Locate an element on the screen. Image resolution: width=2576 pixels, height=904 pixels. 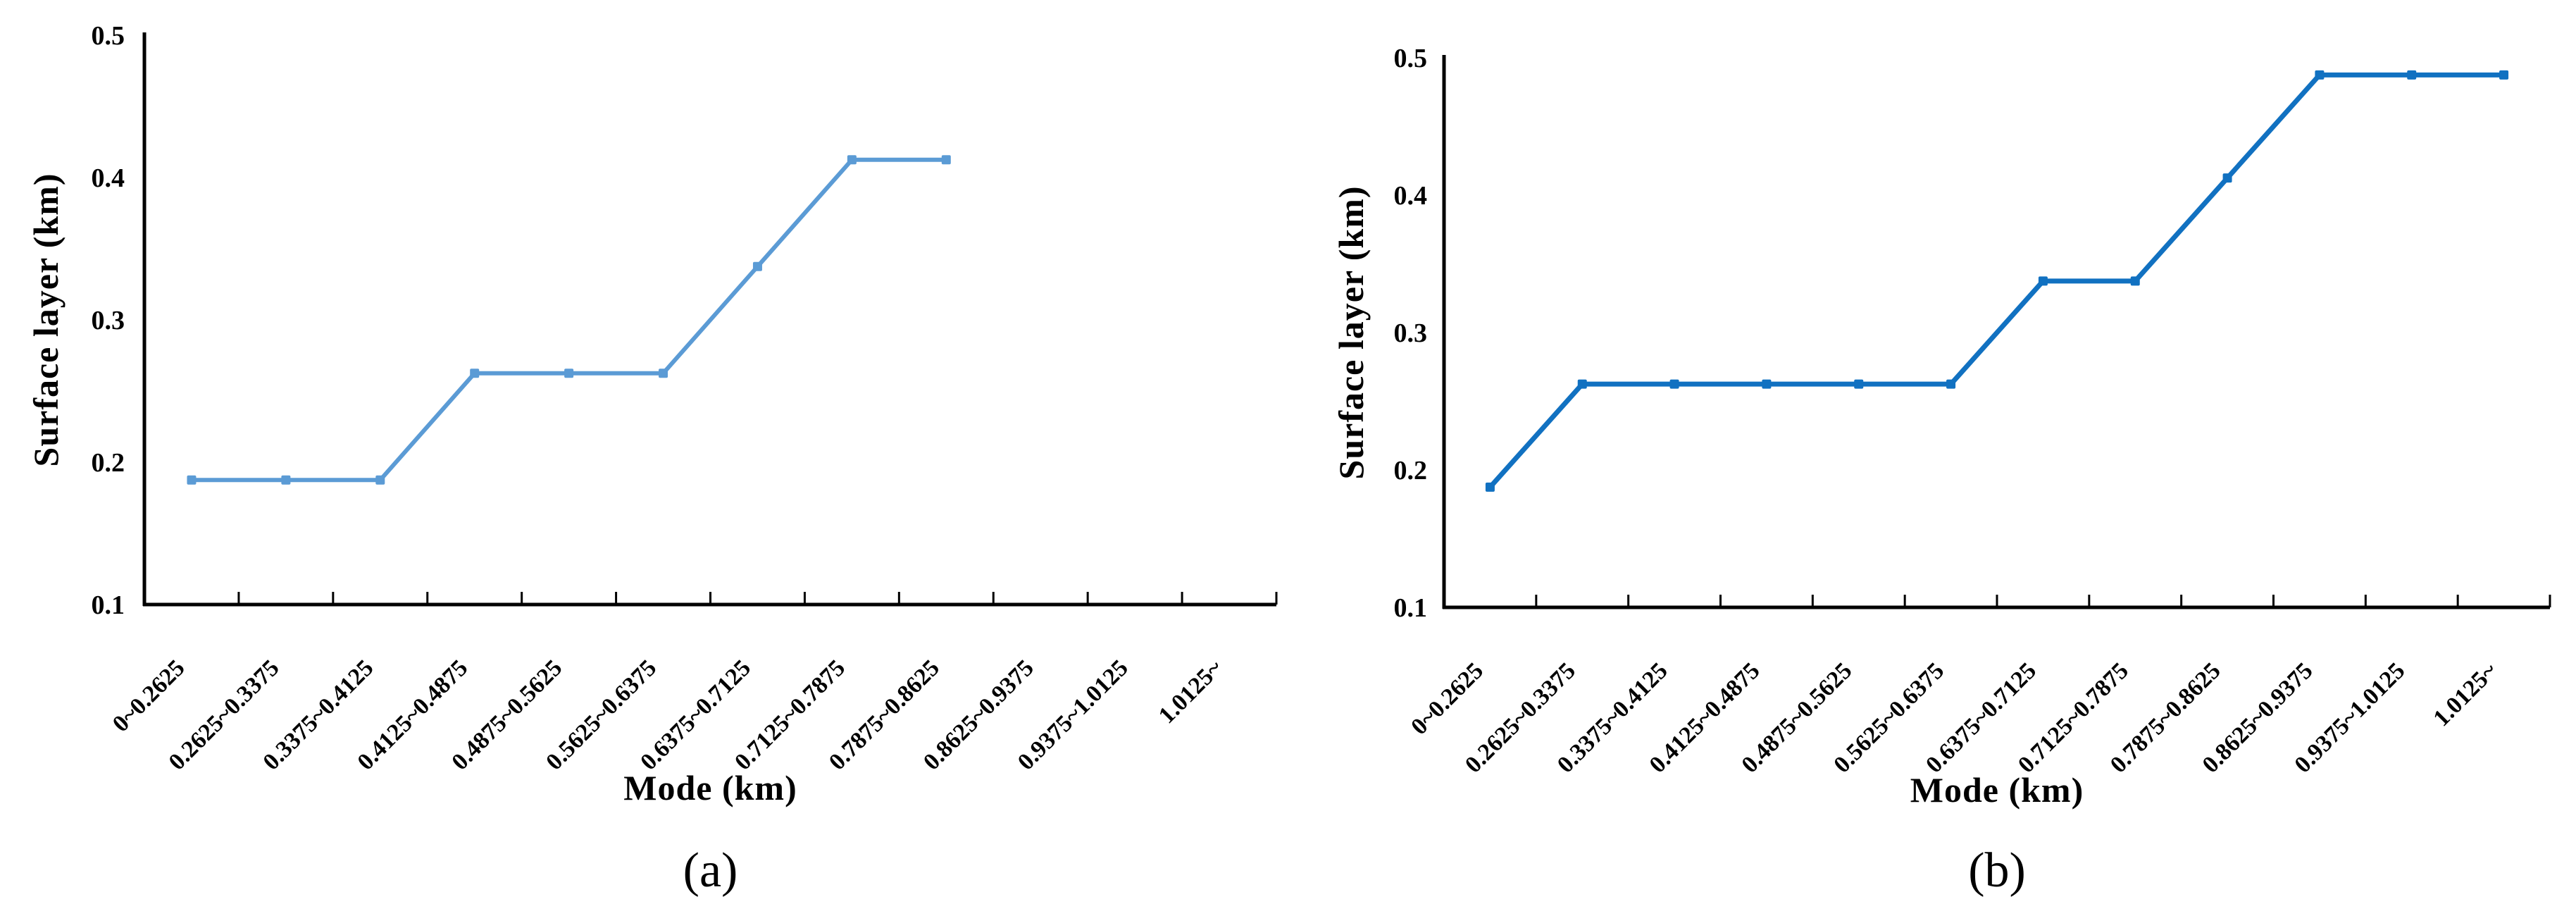
series-line is located at coordinates (569, 320).